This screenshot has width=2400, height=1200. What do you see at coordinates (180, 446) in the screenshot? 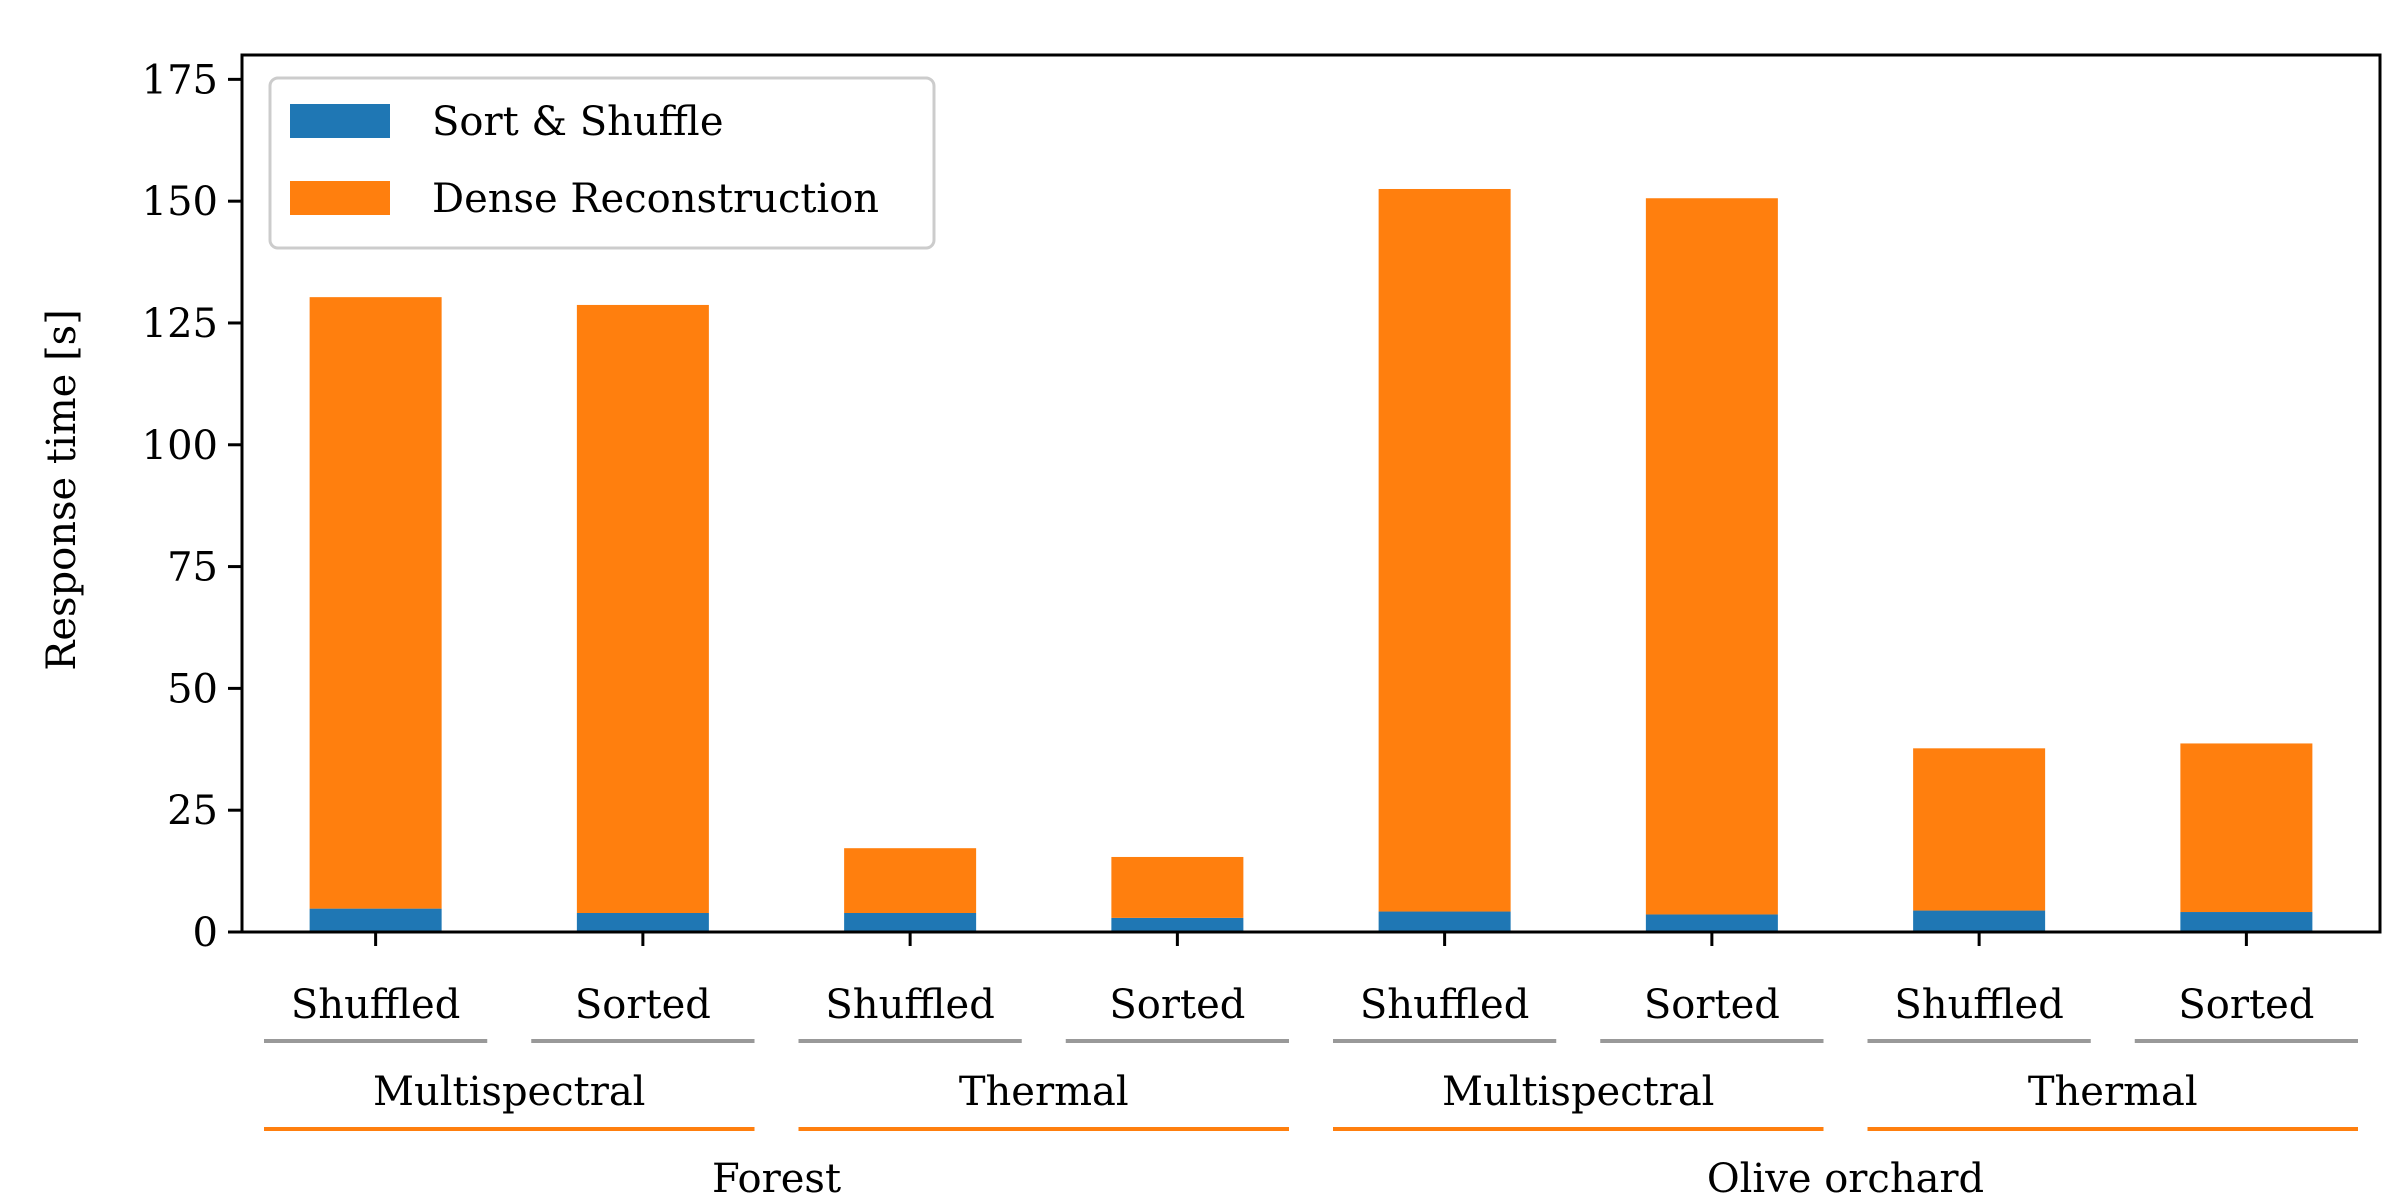
I see `y-tick-label: 100` at bounding box center [180, 446].